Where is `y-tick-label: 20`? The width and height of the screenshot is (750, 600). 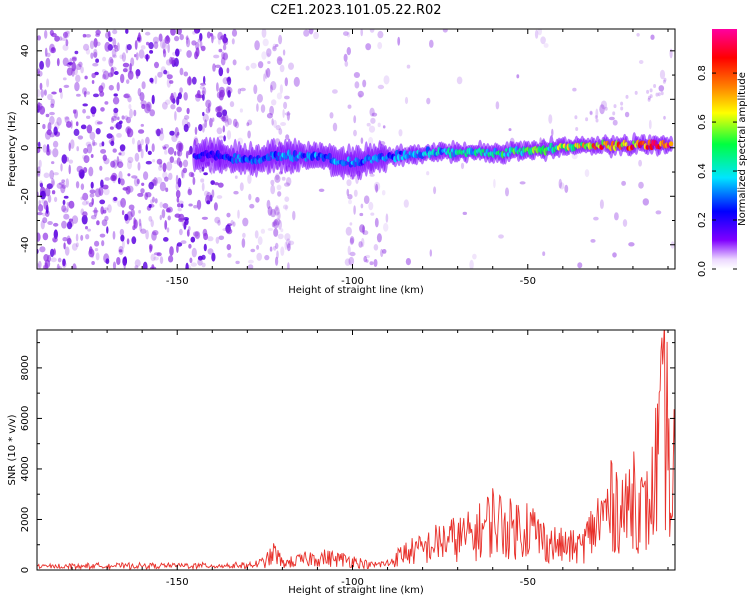
y-tick-label: 20 is located at coordinates (25, 99).